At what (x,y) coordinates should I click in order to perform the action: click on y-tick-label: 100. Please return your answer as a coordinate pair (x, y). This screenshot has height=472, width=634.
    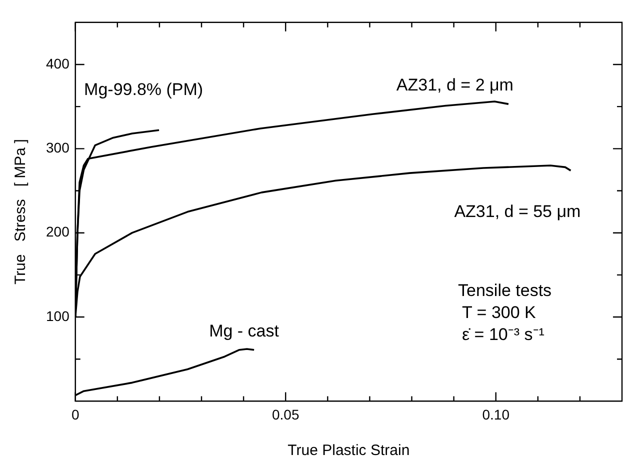
    Looking at the image, I should click on (58, 316).